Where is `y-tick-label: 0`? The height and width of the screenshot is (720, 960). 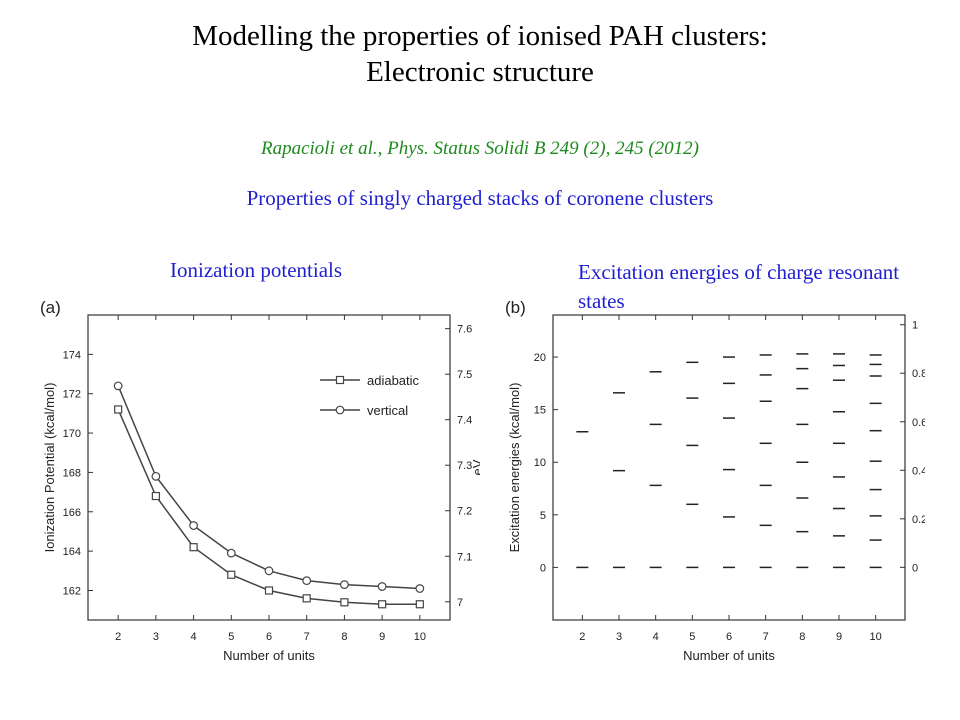 y-tick-label: 0 is located at coordinates (543, 568).